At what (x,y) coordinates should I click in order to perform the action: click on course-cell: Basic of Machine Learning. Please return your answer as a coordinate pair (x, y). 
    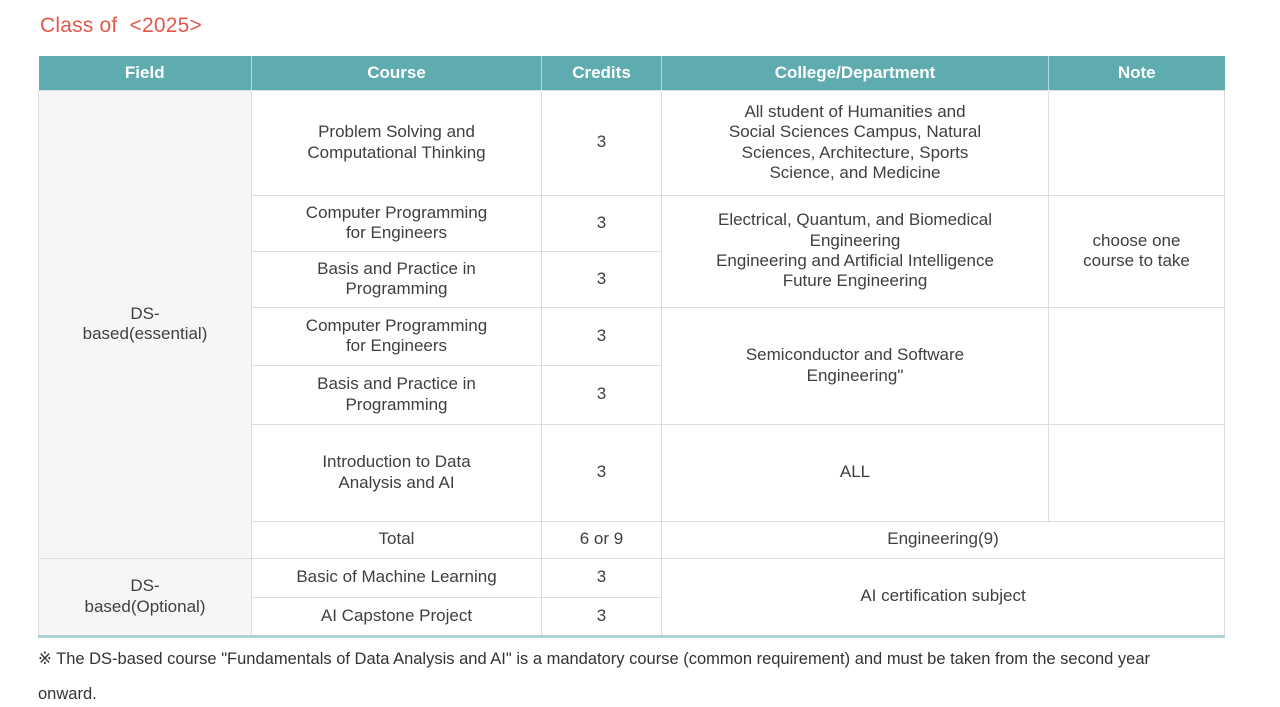
    Looking at the image, I should click on (396, 577).